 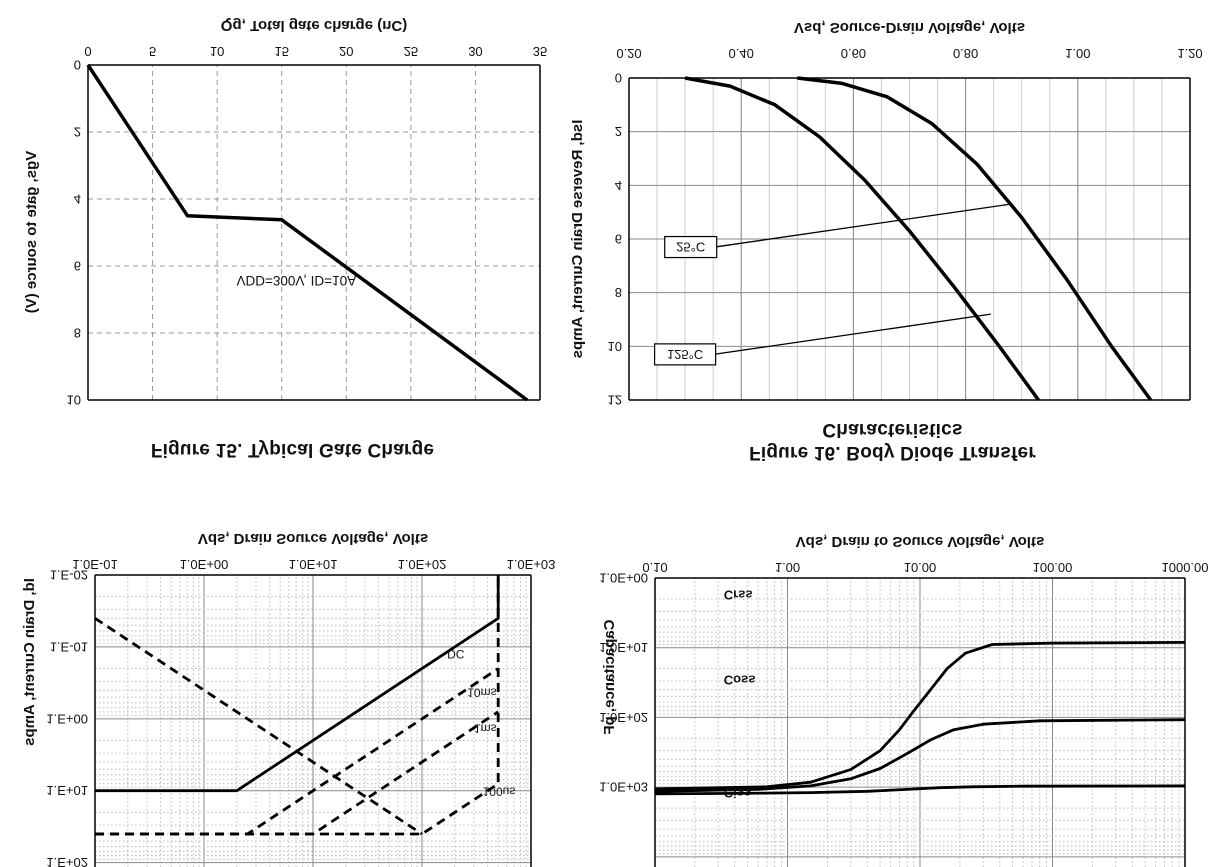 What do you see at coordinates (67, 718) in the screenshot?
I see `svg-text: 1.E+00` at bounding box center [67, 718].